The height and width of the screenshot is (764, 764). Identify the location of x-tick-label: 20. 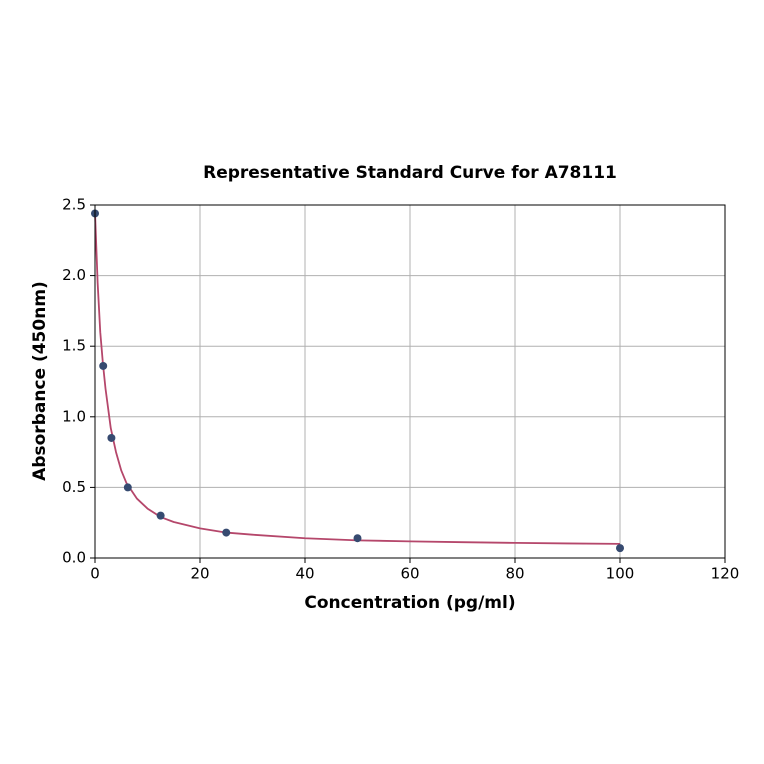
(199, 574).